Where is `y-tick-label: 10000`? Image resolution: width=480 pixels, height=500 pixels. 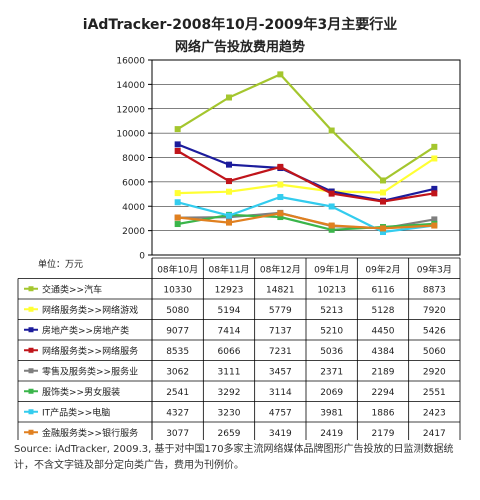 y-tick-label: 10000 is located at coordinates (130, 135).